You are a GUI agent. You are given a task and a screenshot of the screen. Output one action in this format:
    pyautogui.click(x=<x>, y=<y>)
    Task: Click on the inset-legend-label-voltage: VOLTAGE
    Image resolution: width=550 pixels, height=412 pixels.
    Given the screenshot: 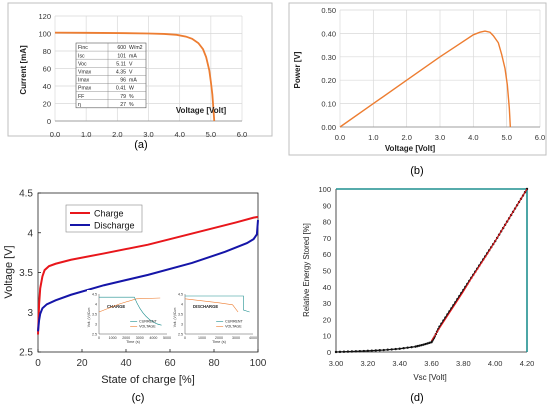 What is the action you would take?
    pyautogui.click(x=233, y=327)
    